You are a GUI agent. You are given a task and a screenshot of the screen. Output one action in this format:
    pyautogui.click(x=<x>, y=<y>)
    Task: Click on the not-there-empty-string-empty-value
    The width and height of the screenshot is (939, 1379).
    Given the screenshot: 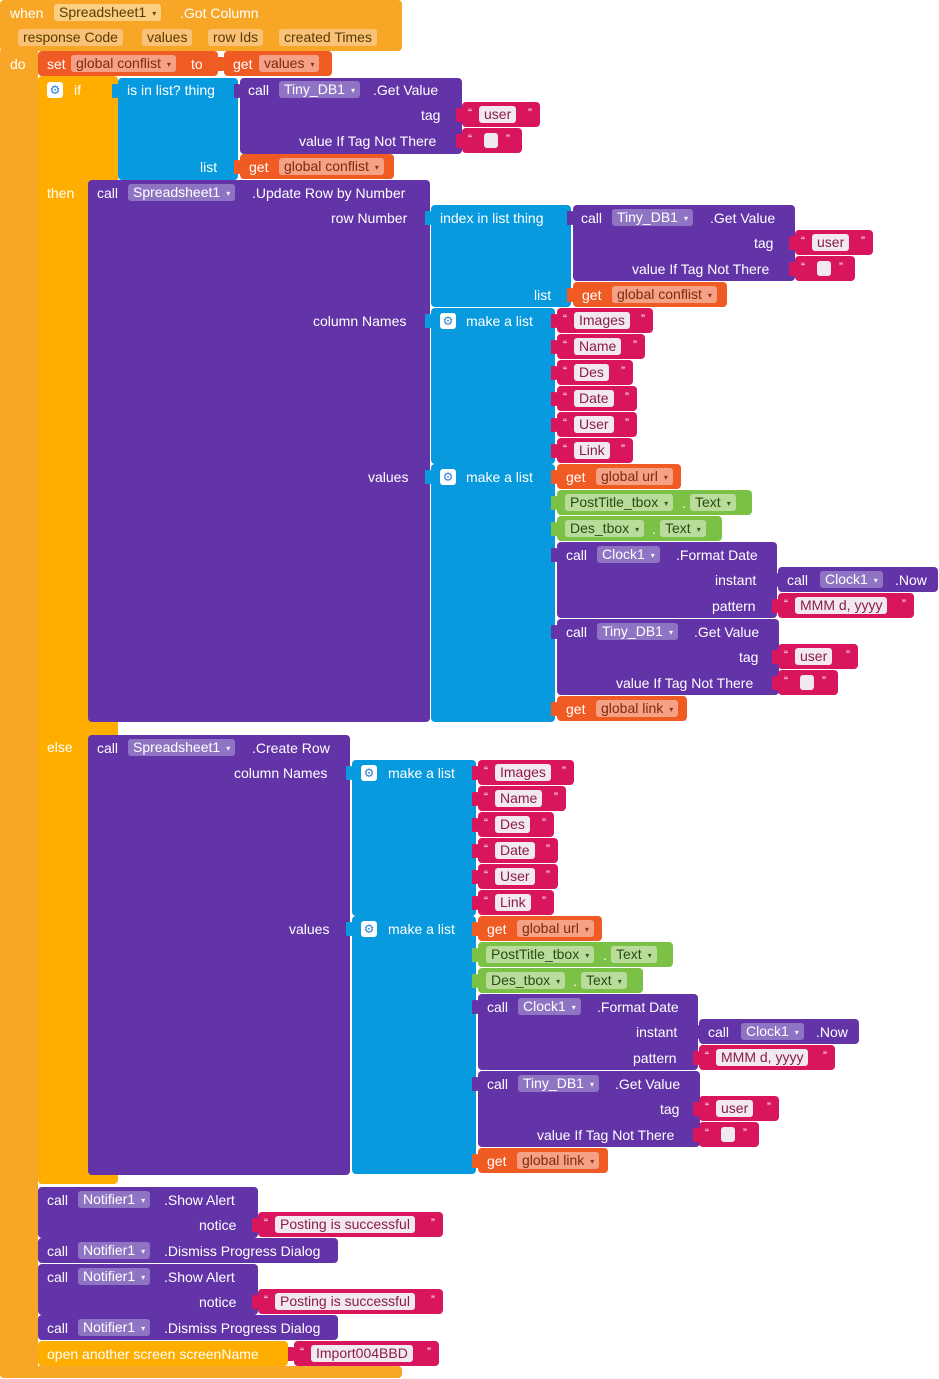 What is the action you would take?
    pyautogui.click(x=491, y=140)
    